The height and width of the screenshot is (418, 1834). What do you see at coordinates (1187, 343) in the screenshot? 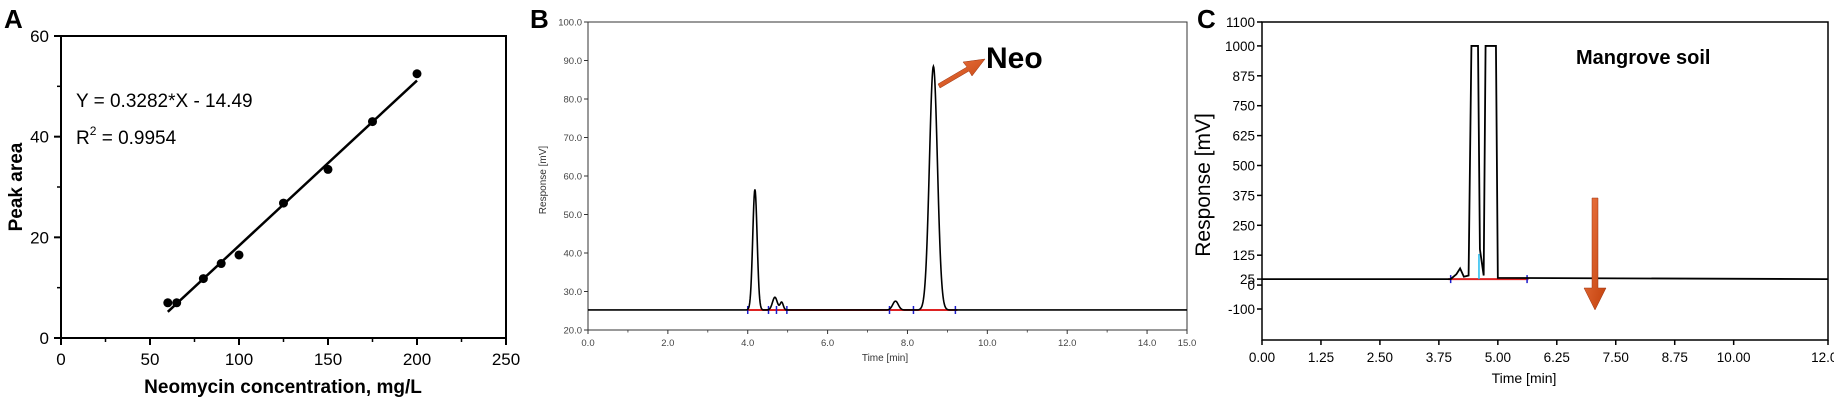
I see `x-tick-label: 15.0` at bounding box center [1187, 343].